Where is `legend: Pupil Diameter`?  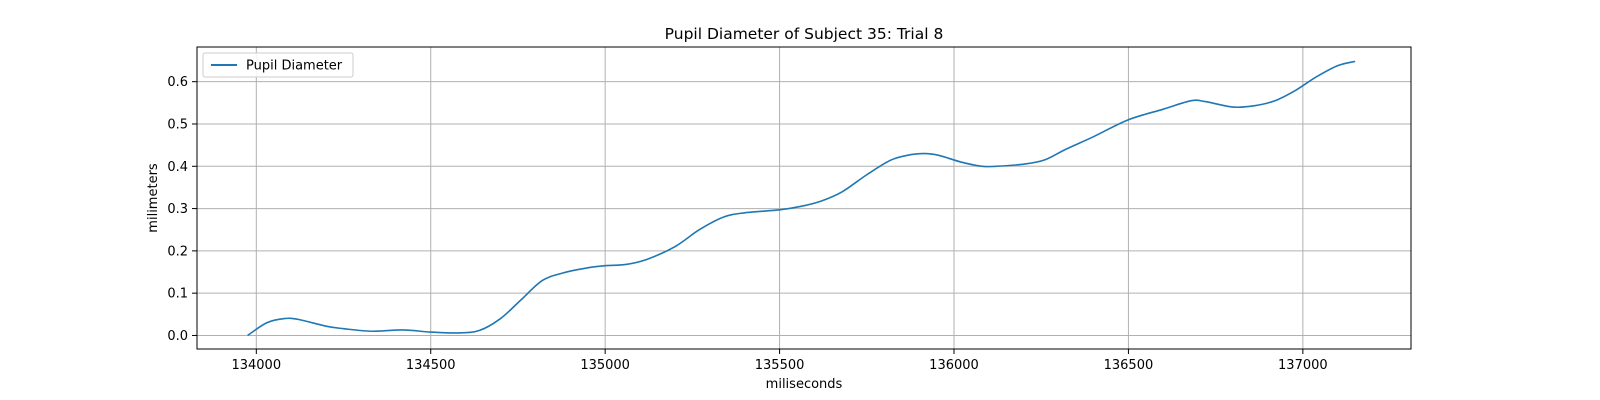
legend: Pupil Diameter is located at coordinates (278, 65).